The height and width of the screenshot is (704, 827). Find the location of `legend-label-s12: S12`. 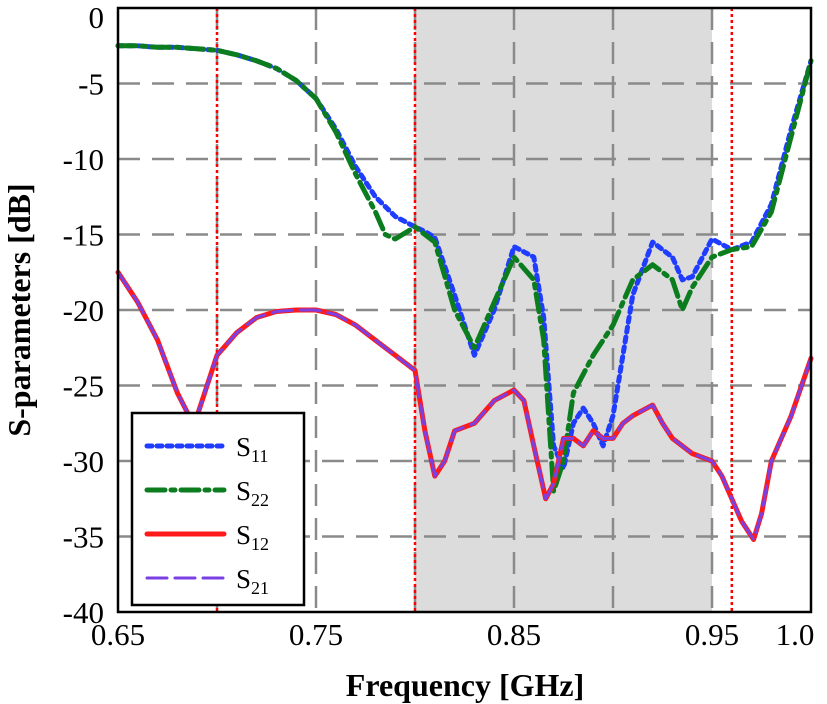

legend-label-s12: S12 is located at coordinates (252, 537).